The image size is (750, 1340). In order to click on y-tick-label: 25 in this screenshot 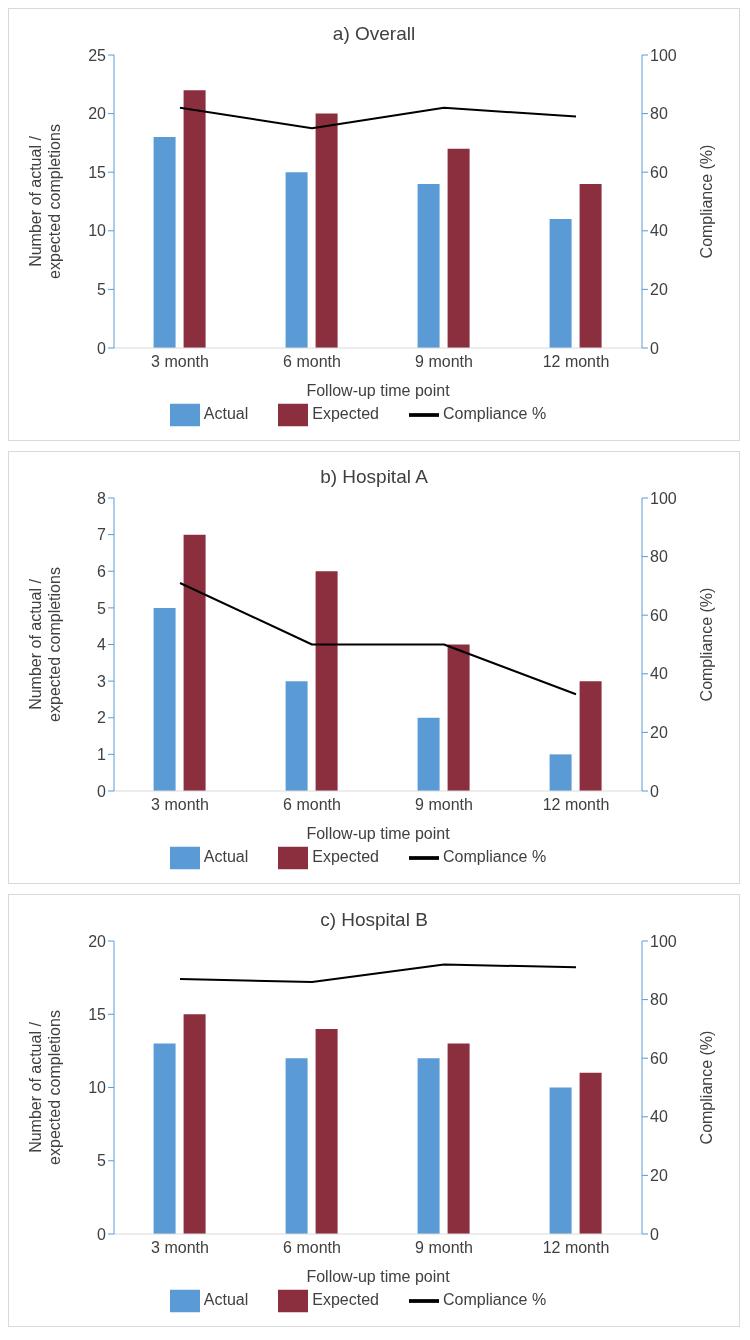, I will do `click(97, 55)`.